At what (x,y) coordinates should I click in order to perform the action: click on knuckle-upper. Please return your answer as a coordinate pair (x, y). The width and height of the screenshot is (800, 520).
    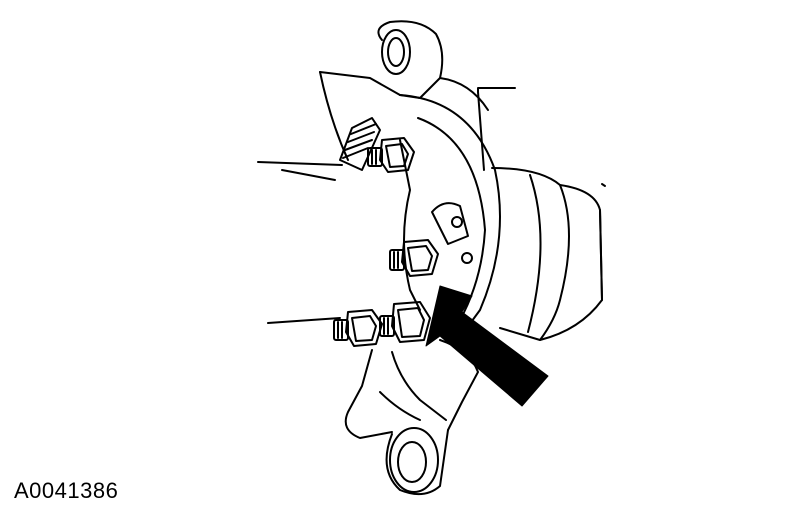
    Looking at the image, I should click on (433, 65).